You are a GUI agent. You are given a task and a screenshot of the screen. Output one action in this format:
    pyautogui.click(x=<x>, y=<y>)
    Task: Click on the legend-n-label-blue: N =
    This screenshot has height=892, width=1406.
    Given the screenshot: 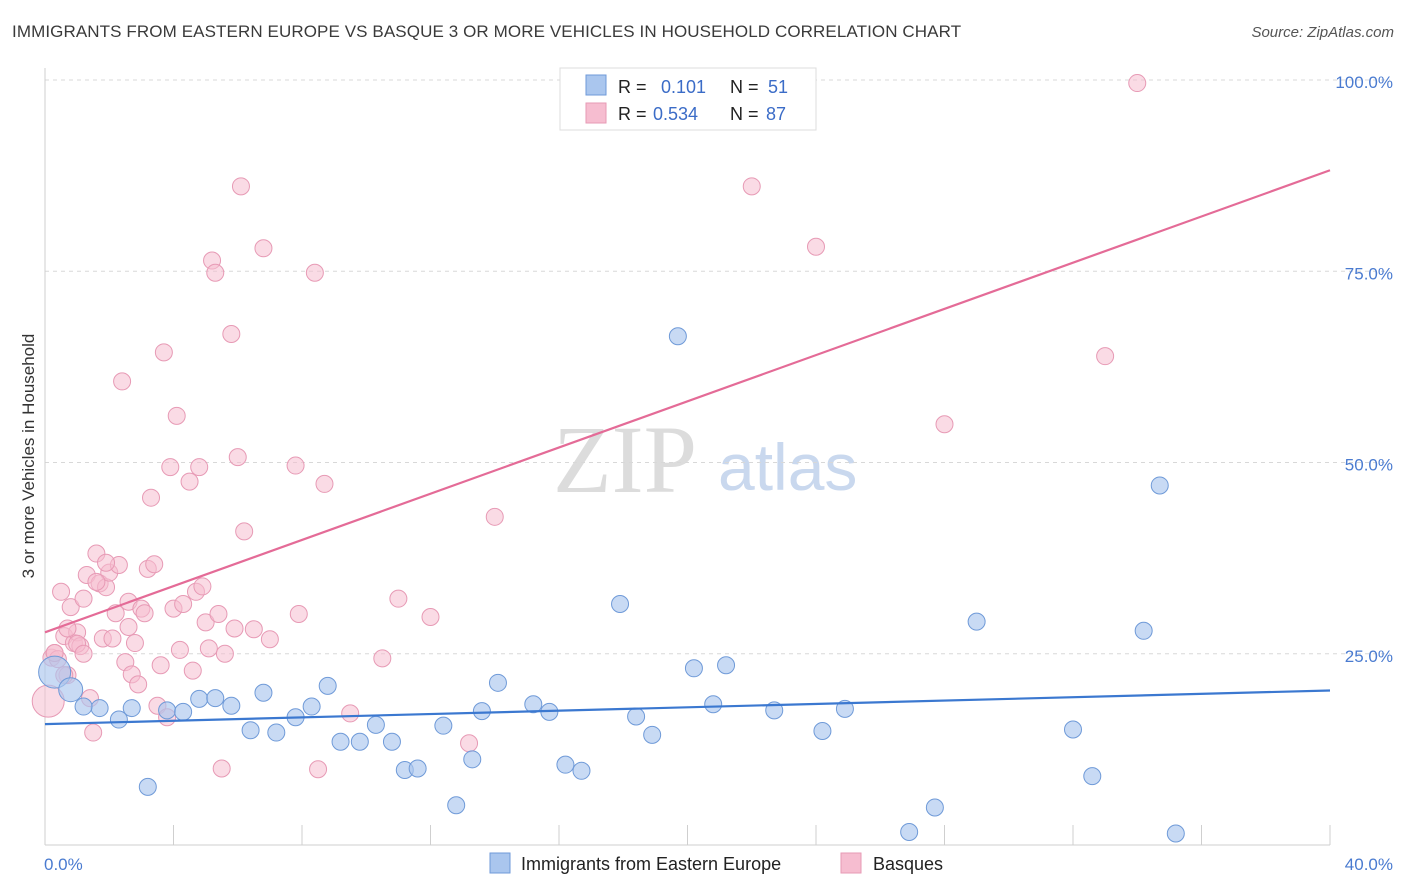 What is the action you would take?
    pyautogui.click(x=744, y=87)
    